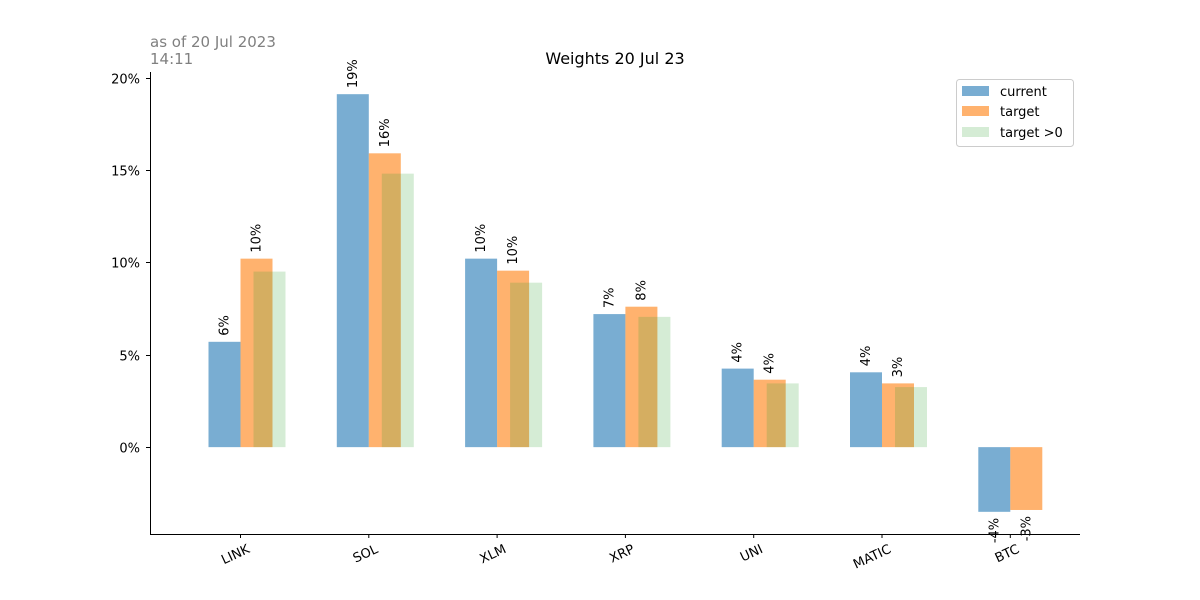 This screenshot has height=600, width=1200. I want to click on bar-label-current-btc: -4%, so click(994, 530).